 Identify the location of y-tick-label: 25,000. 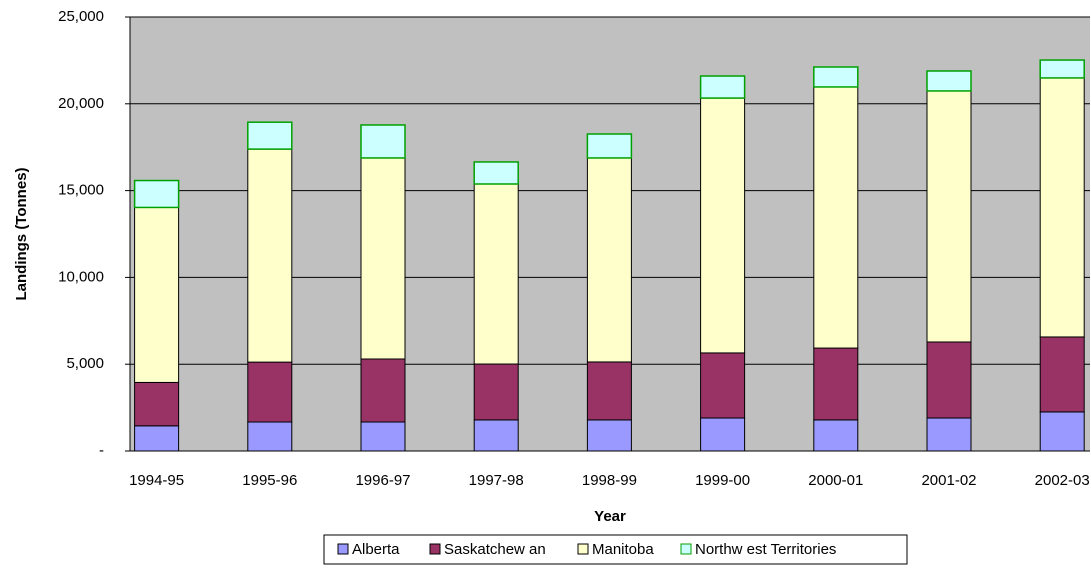
(81, 16).